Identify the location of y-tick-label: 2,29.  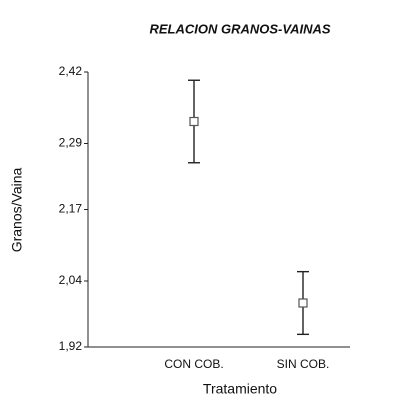
(71, 143).